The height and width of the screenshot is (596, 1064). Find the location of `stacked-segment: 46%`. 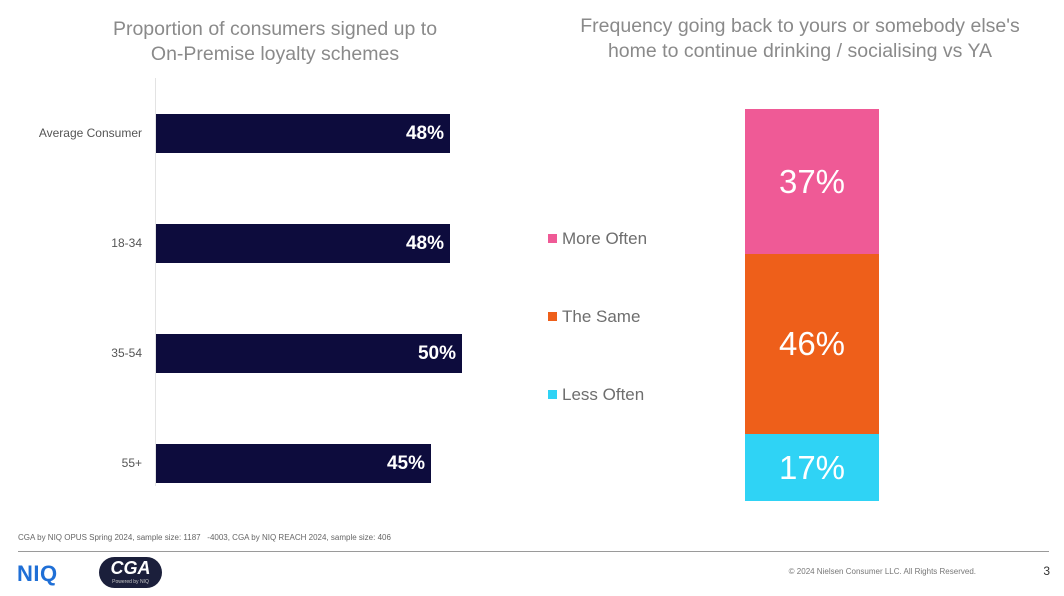

stacked-segment: 46% is located at coordinates (812, 344).